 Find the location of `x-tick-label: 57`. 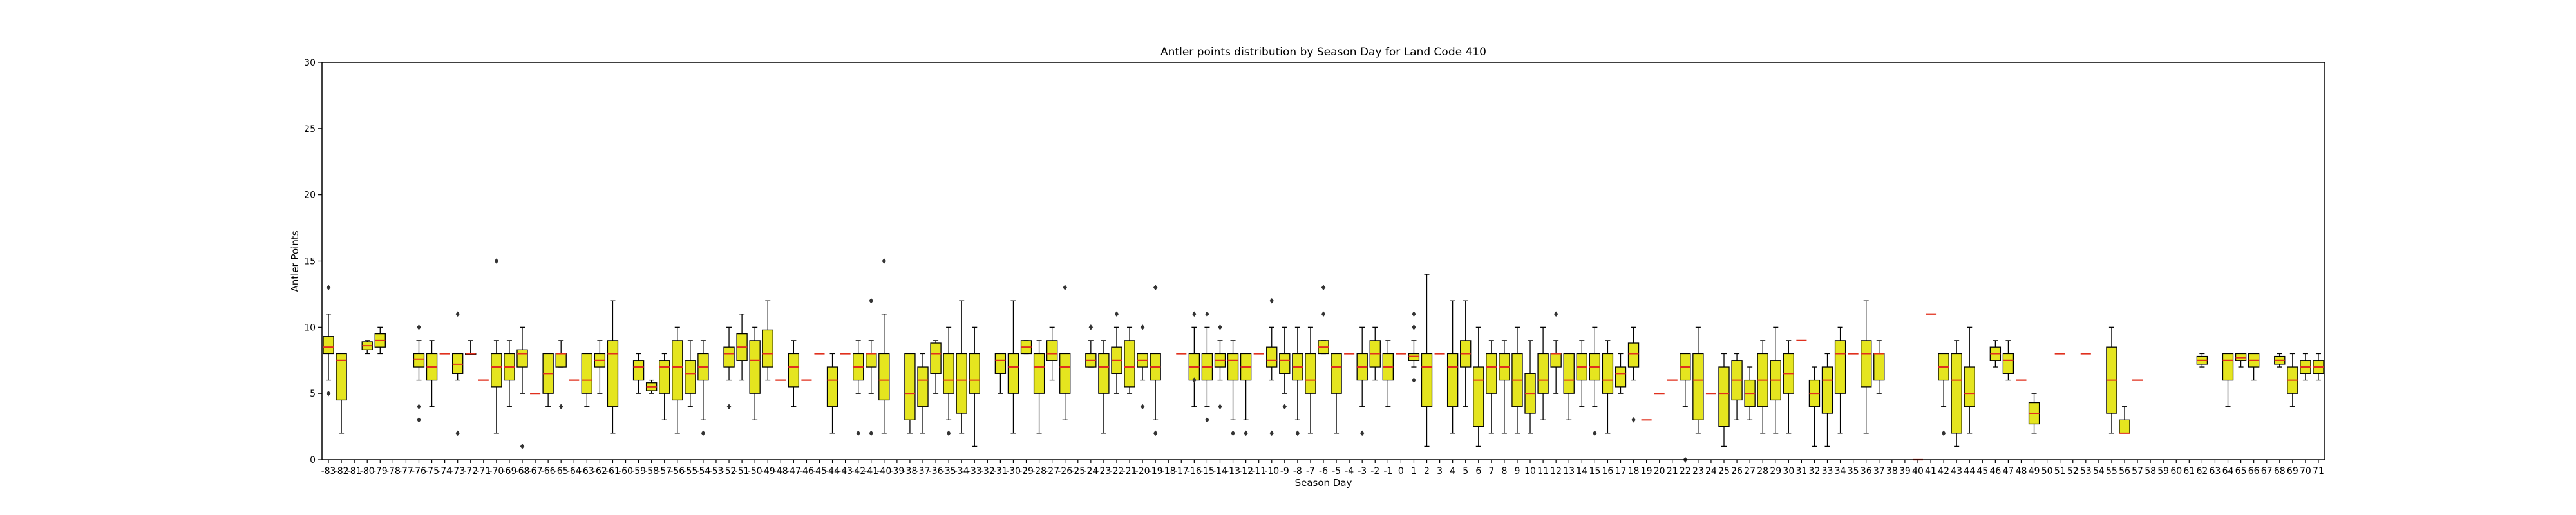

x-tick-label: 57 is located at coordinates (2137, 471).